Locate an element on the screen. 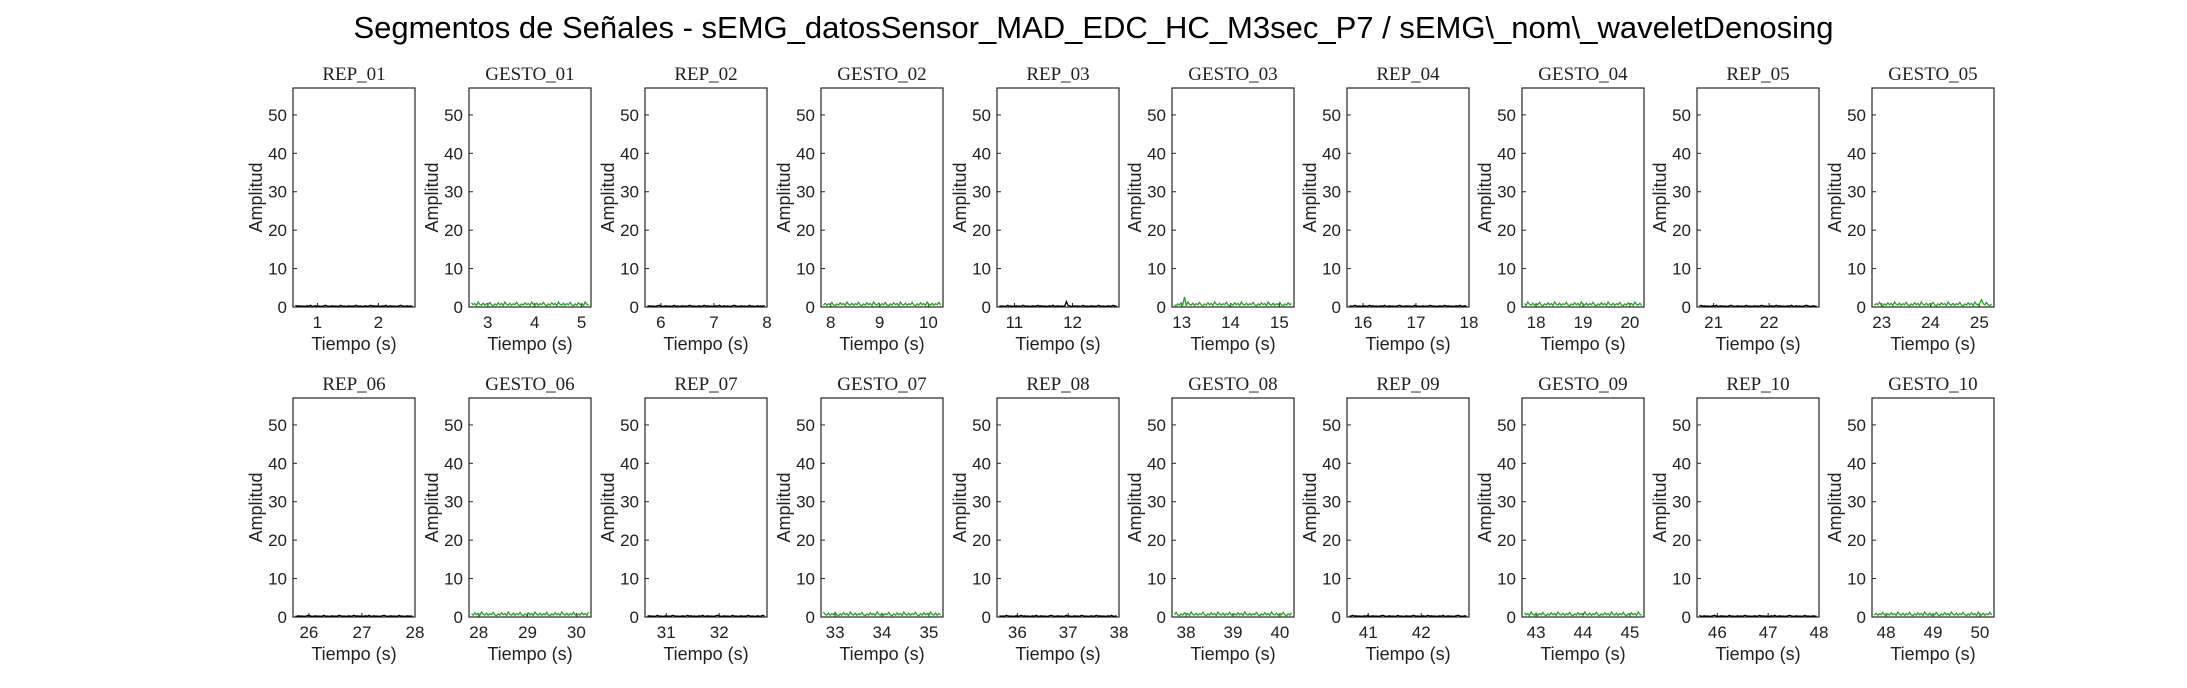 The image size is (2187, 688). x-tick-label: 19 is located at coordinates (1583, 322).